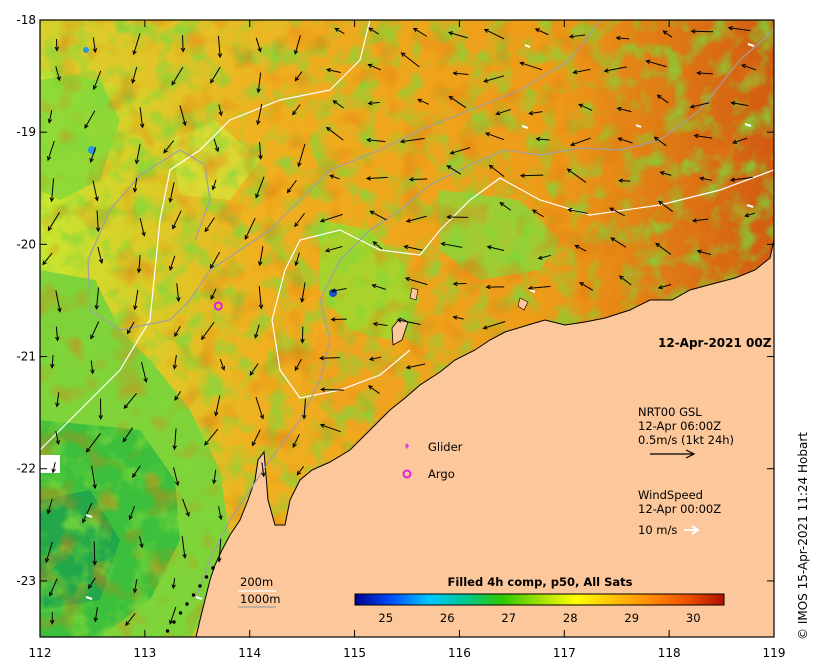 The image size is (818, 672). What do you see at coordinates (354, 653) in the screenshot?
I see `x-tick-label: 115` at bounding box center [354, 653].